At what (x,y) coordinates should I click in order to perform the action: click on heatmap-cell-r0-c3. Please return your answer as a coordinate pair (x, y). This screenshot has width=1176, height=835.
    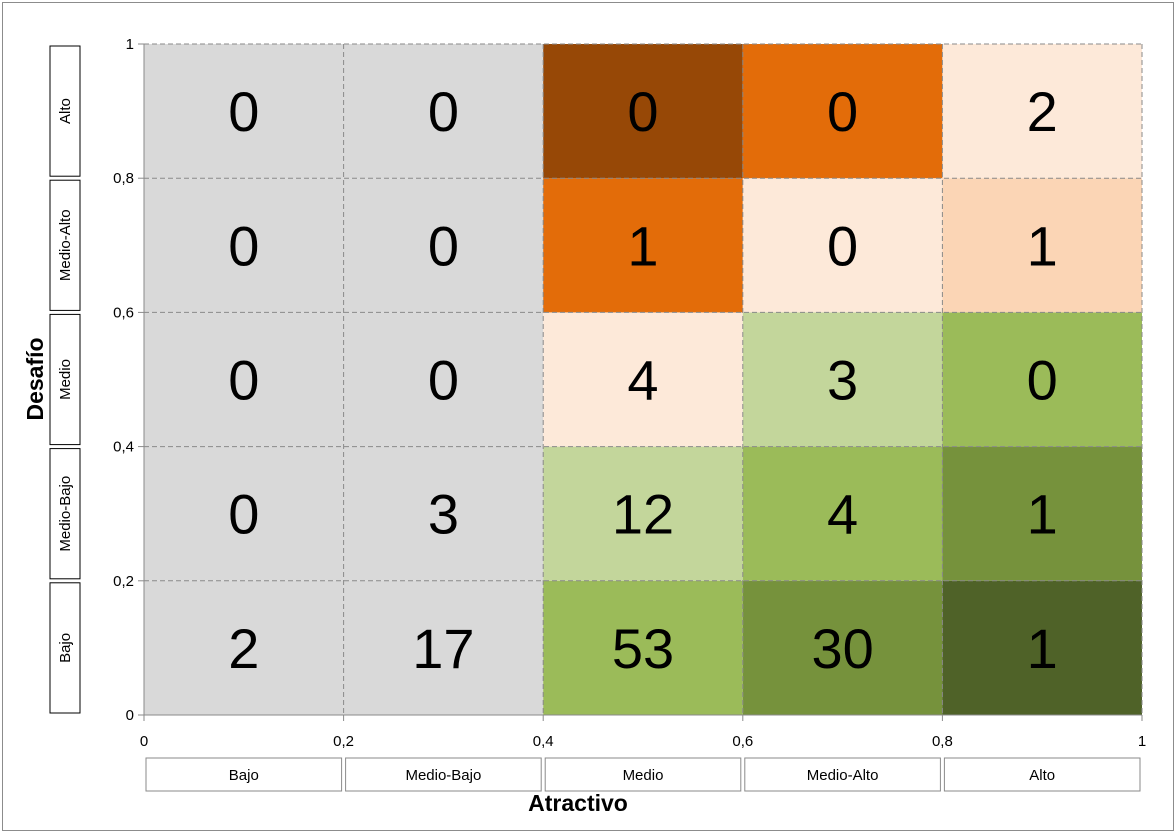
    Looking at the image, I should click on (842, 647).